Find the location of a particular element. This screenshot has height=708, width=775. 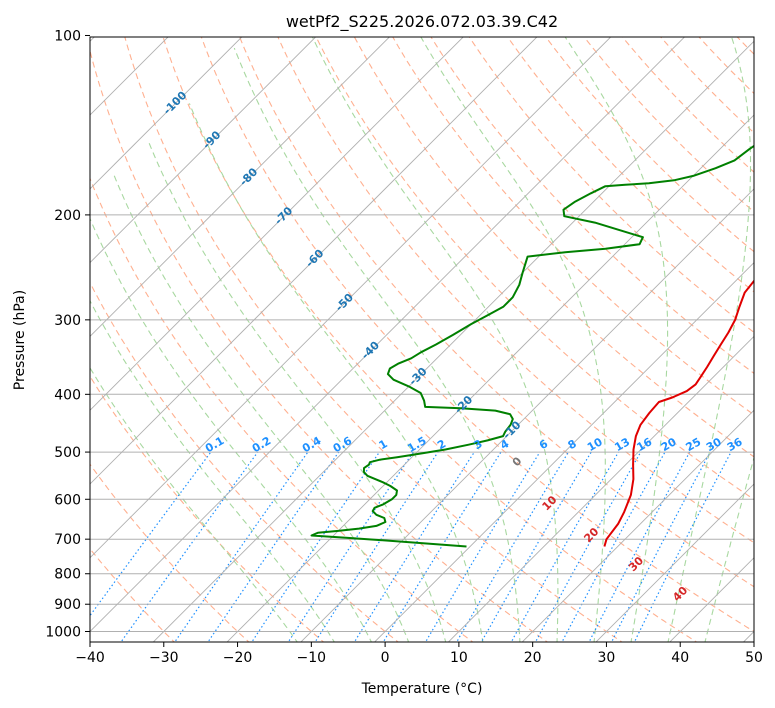

x-tick-label: −30 is located at coordinates (164, 658).